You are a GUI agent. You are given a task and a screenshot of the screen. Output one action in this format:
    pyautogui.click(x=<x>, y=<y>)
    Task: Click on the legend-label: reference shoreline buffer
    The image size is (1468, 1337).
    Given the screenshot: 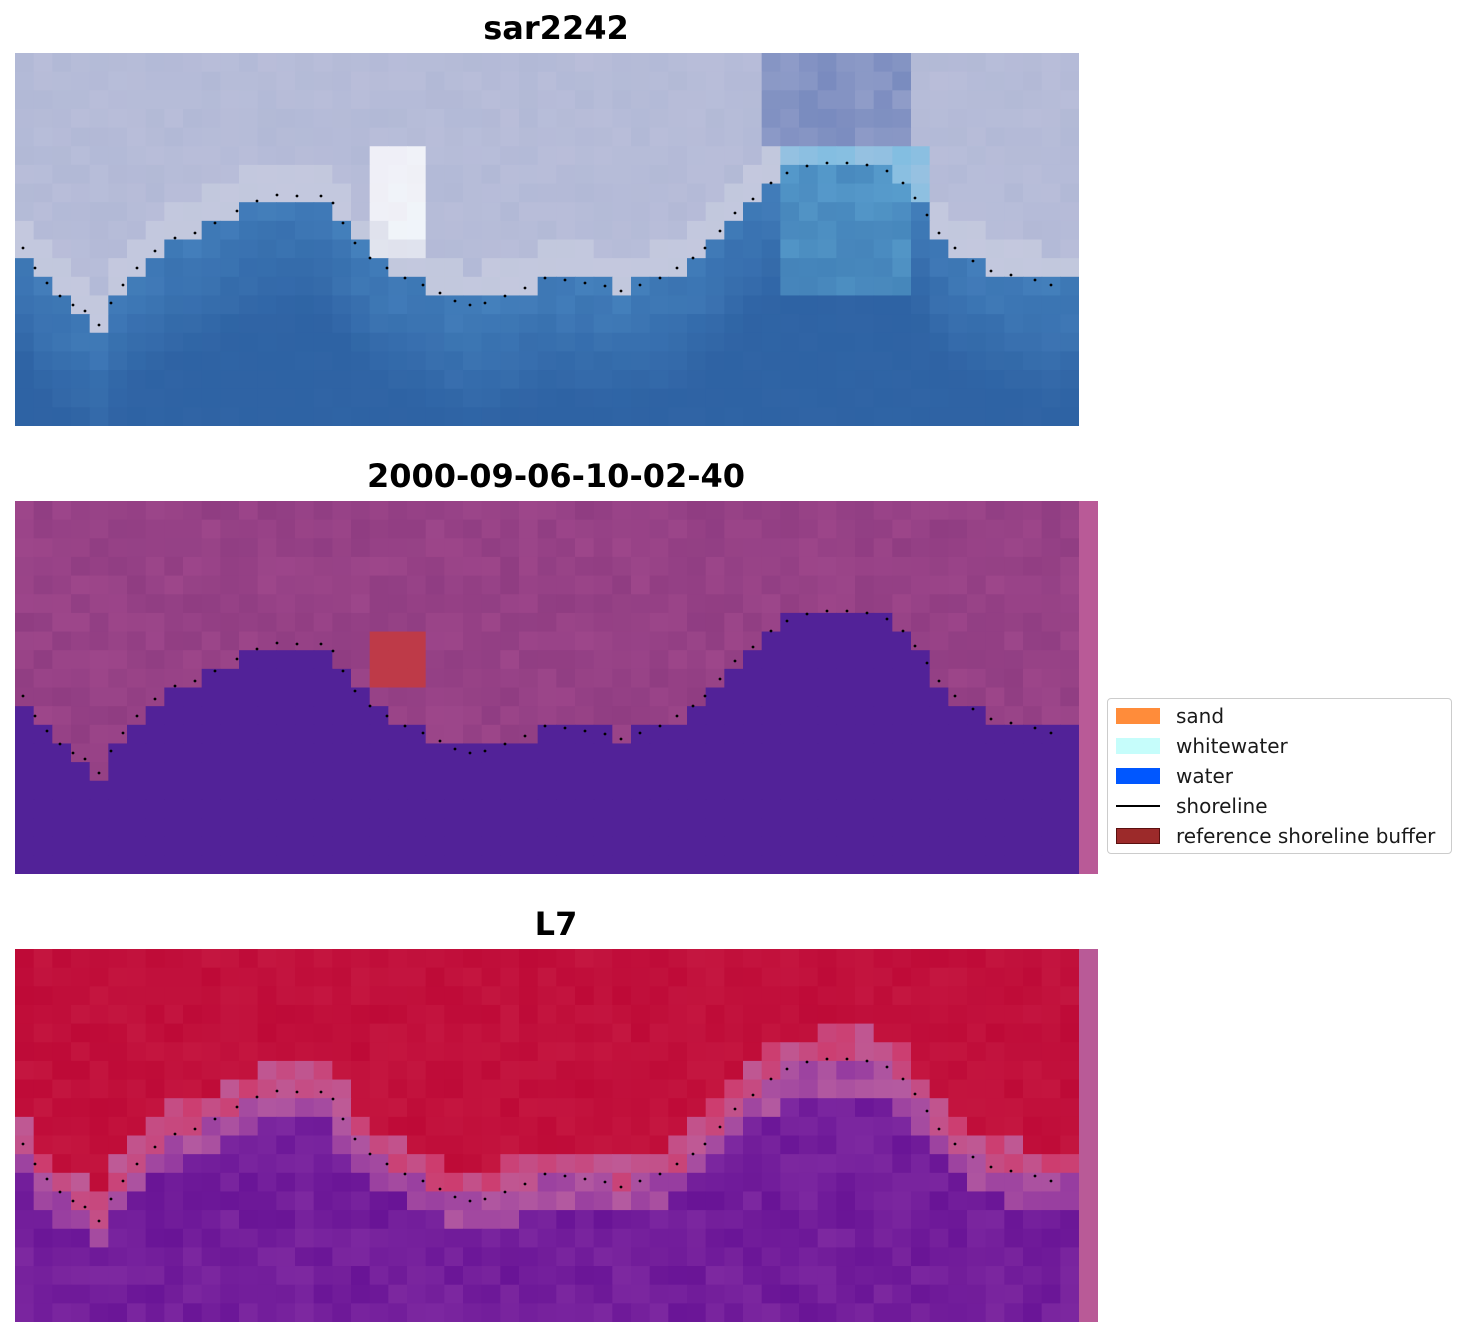 What is the action you would take?
    pyautogui.click(x=1306, y=836)
    